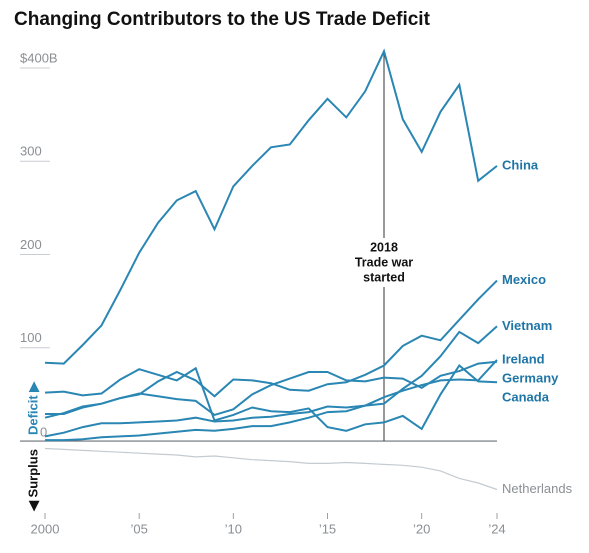 The image size is (589, 553). Describe the element at coordinates (138, 528) in the screenshot. I see `x-tick-label: ’05` at that location.